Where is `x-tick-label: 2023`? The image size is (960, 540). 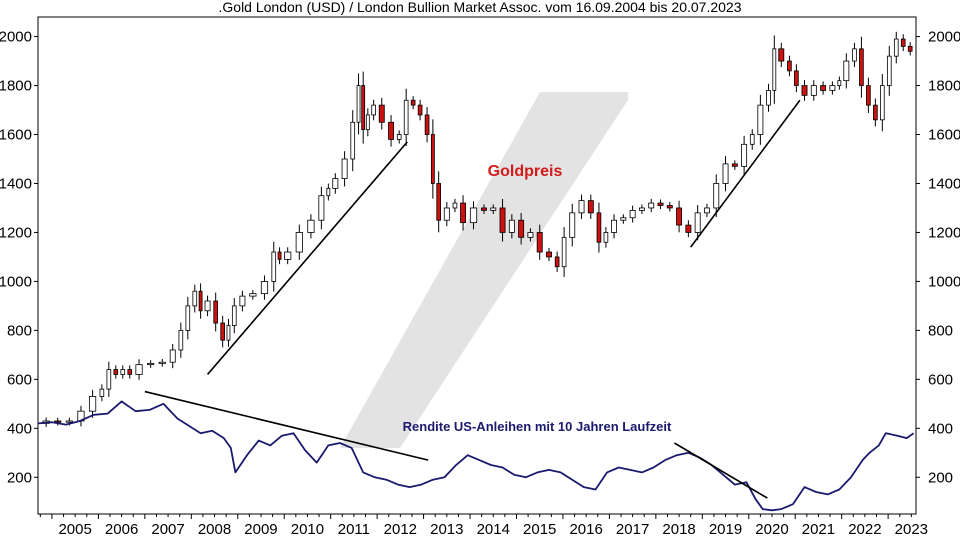 x-tick-label: 2023 is located at coordinates (911, 529).